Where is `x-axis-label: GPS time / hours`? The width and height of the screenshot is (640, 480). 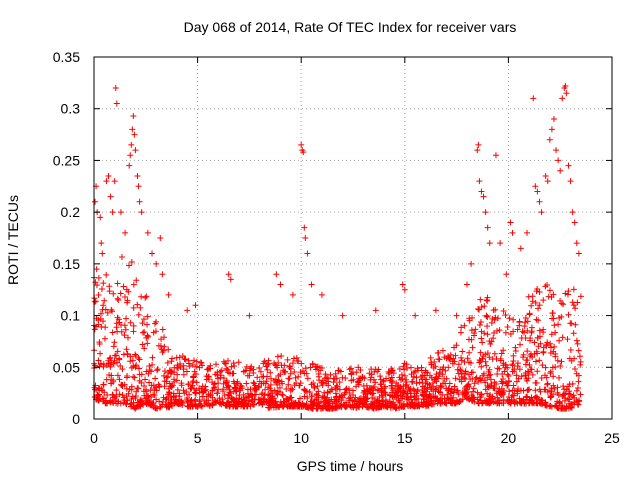
x-axis-label: GPS time / hours is located at coordinates (350, 466).